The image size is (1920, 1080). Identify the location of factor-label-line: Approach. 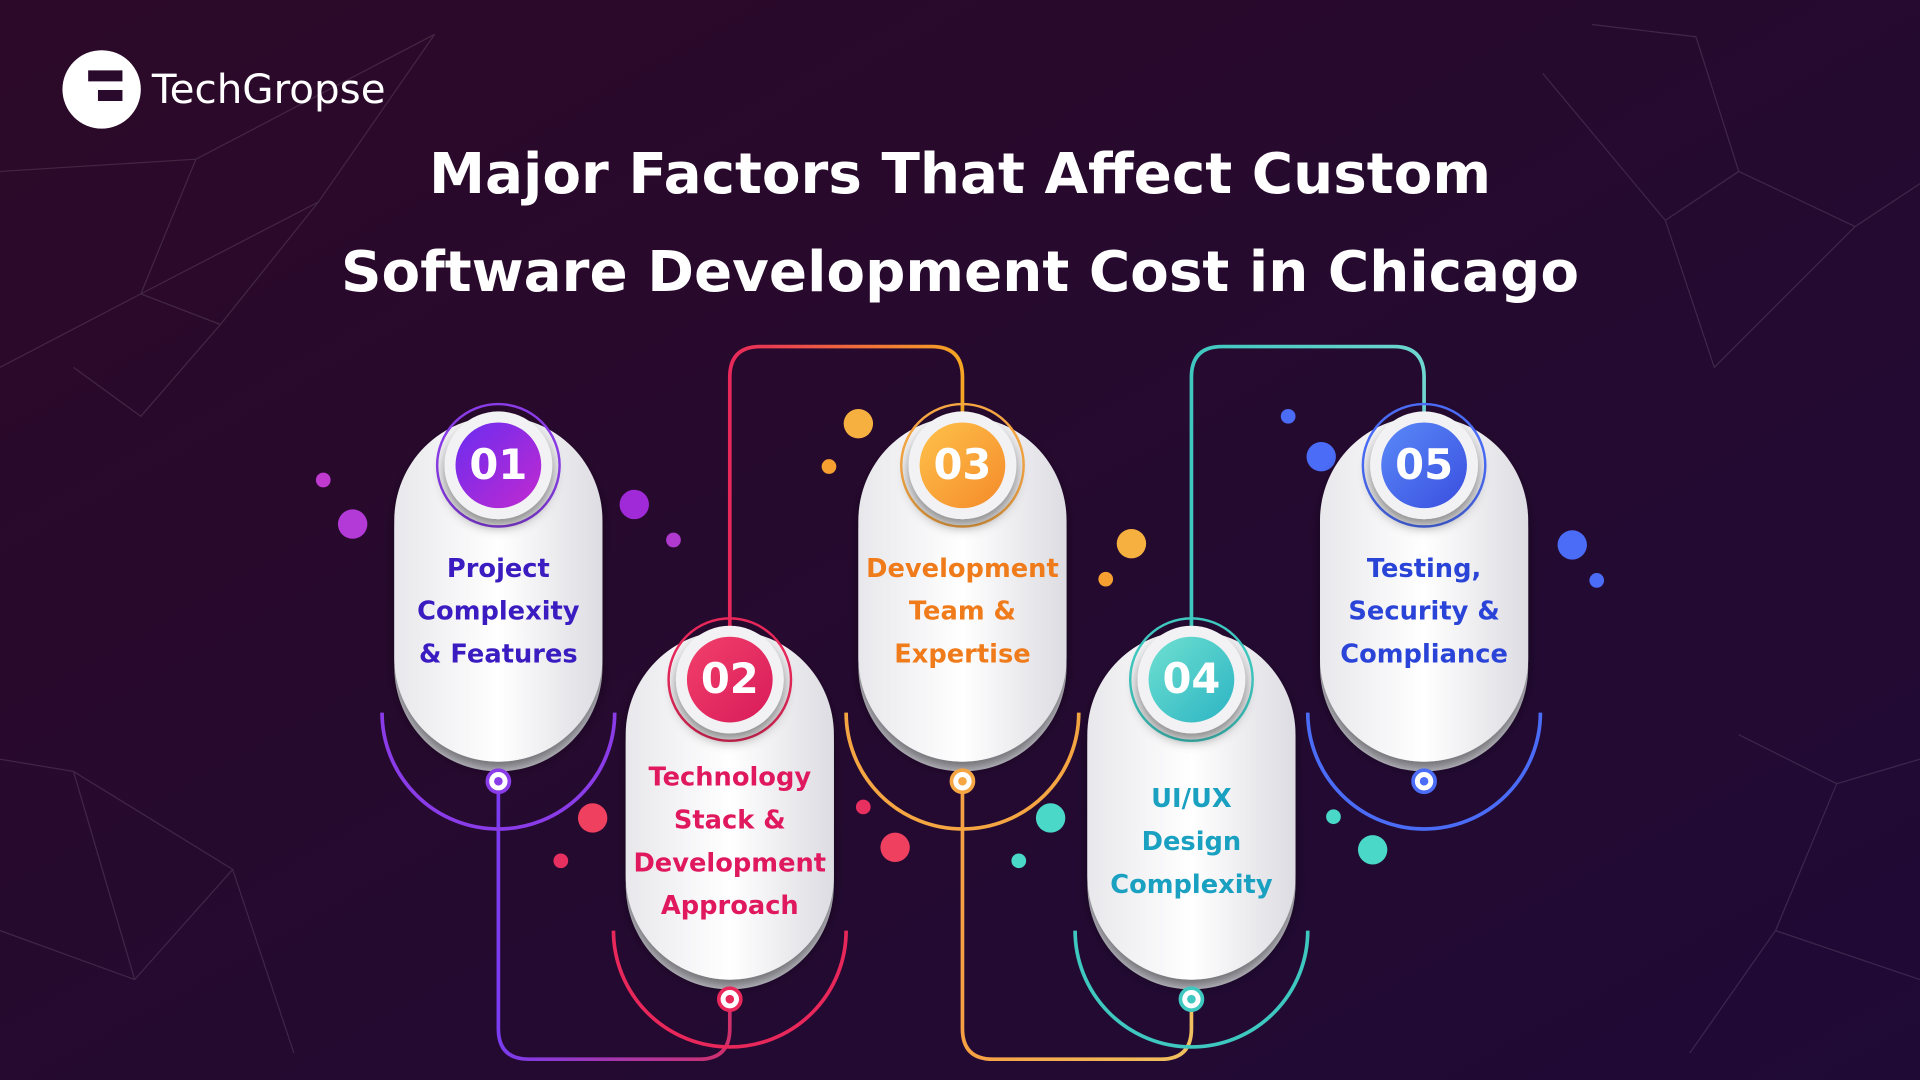
(730, 906).